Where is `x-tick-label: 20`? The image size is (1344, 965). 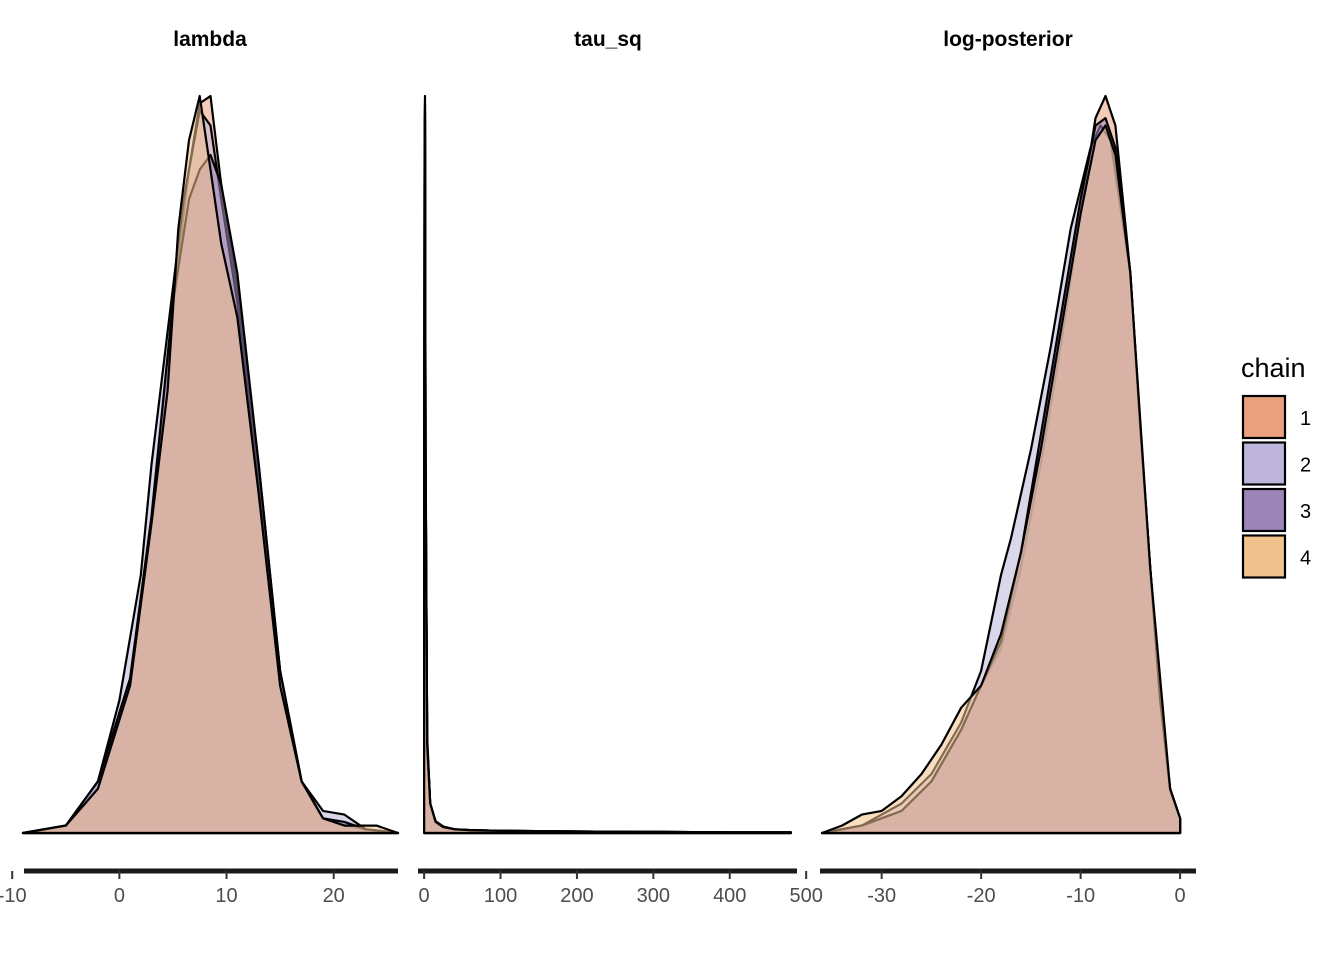
x-tick-label: 20 is located at coordinates (334, 896).